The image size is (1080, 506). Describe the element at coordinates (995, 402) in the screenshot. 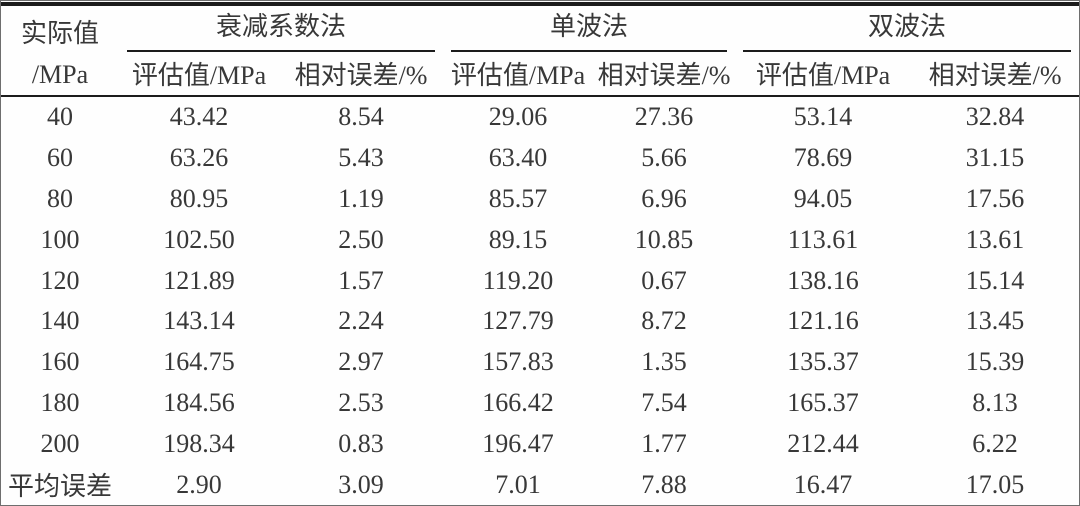

I see `table-cell: 8.13` at that location.